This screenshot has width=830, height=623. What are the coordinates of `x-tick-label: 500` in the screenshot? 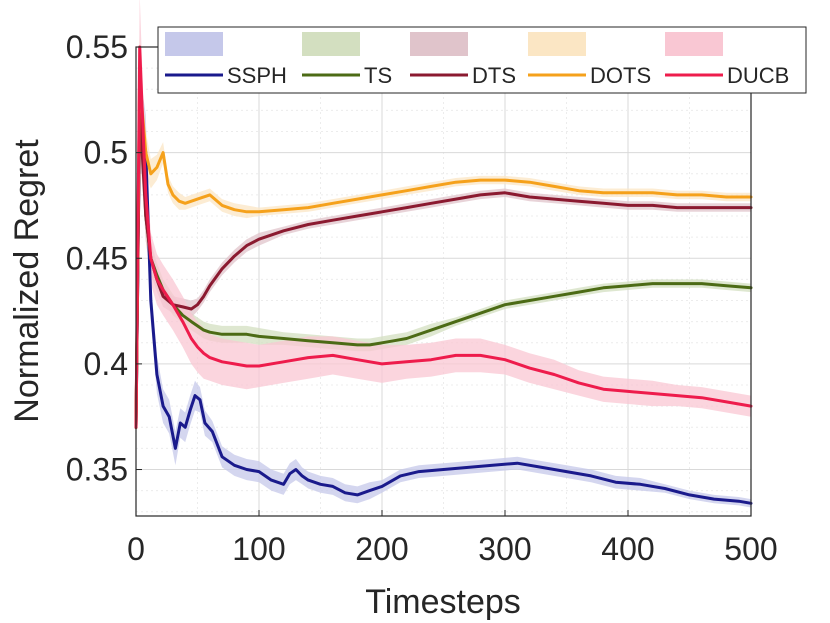 It's located at (750, 549).